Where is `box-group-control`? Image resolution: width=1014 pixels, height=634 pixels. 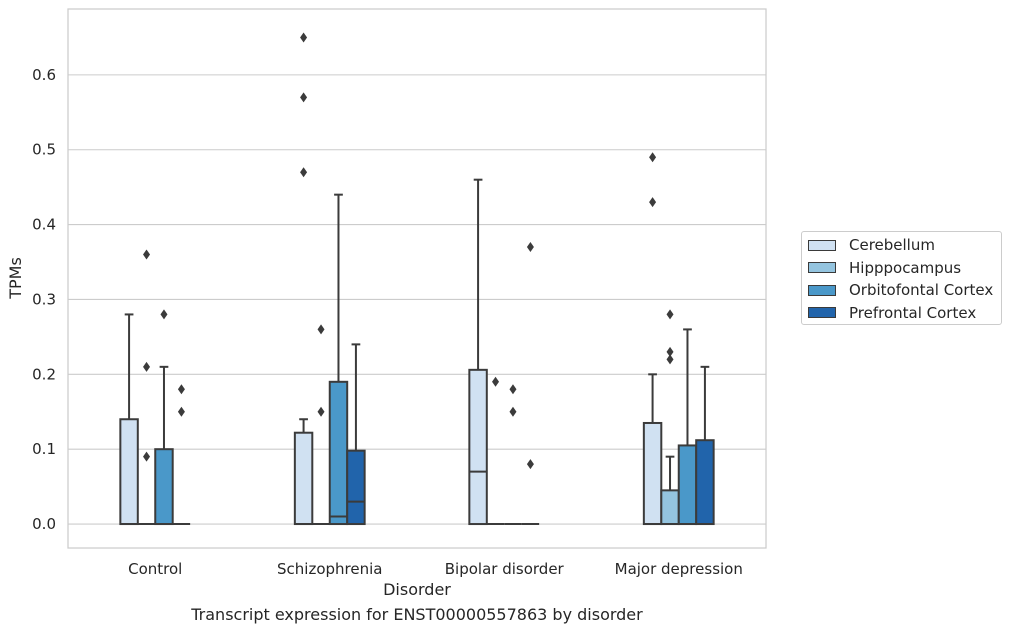
box-group-control is located at coordinates (155, 387).